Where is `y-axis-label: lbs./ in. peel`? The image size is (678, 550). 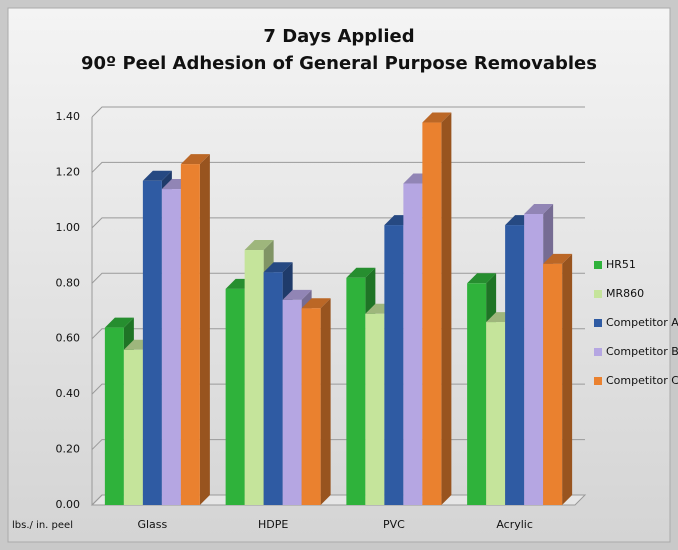 y-axis-label: lbs./ in. peel is located at coordinates (42, 525).